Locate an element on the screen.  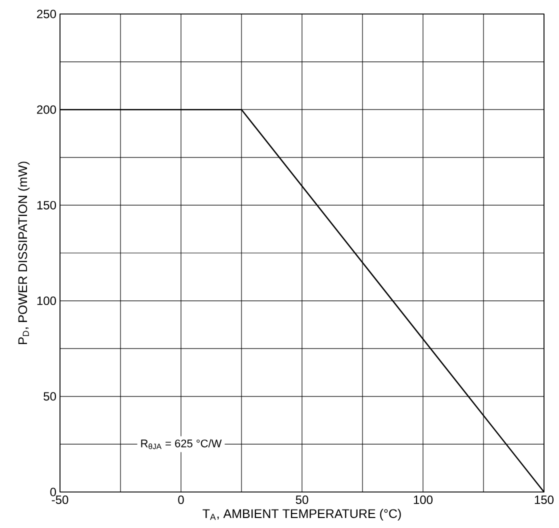
y-axis-title: P$_{D}$, POWER DISSIPATION (mW) is located at coordinates (24, 253).